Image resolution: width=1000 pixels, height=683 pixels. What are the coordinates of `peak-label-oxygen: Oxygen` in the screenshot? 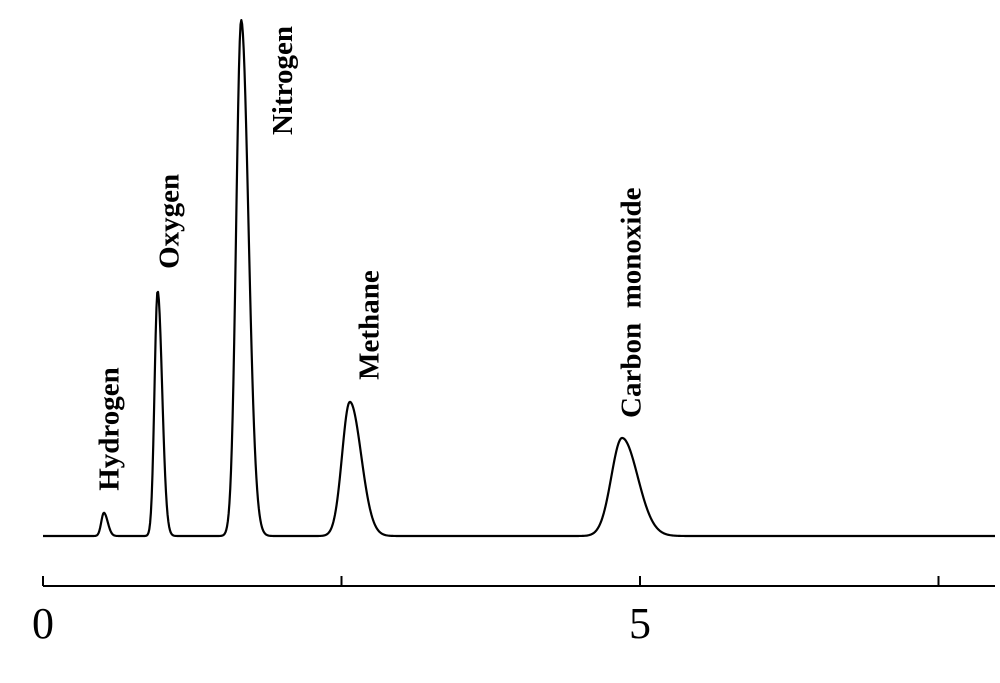 It's located at (169, 221).